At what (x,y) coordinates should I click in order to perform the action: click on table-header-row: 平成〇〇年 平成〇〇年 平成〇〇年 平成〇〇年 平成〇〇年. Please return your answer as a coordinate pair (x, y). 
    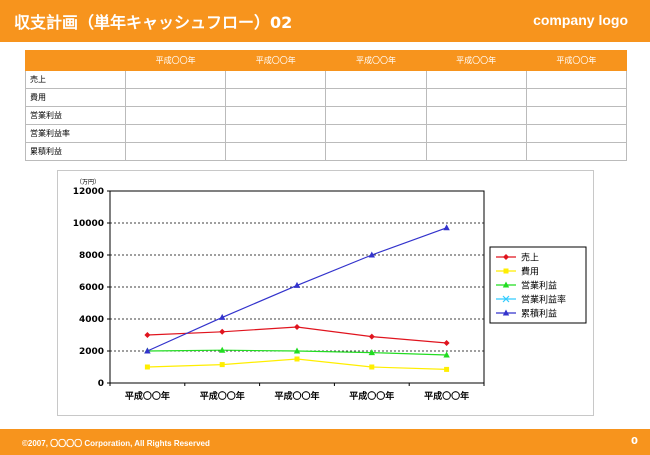
    Looking at the image, I should click on (326, 60).